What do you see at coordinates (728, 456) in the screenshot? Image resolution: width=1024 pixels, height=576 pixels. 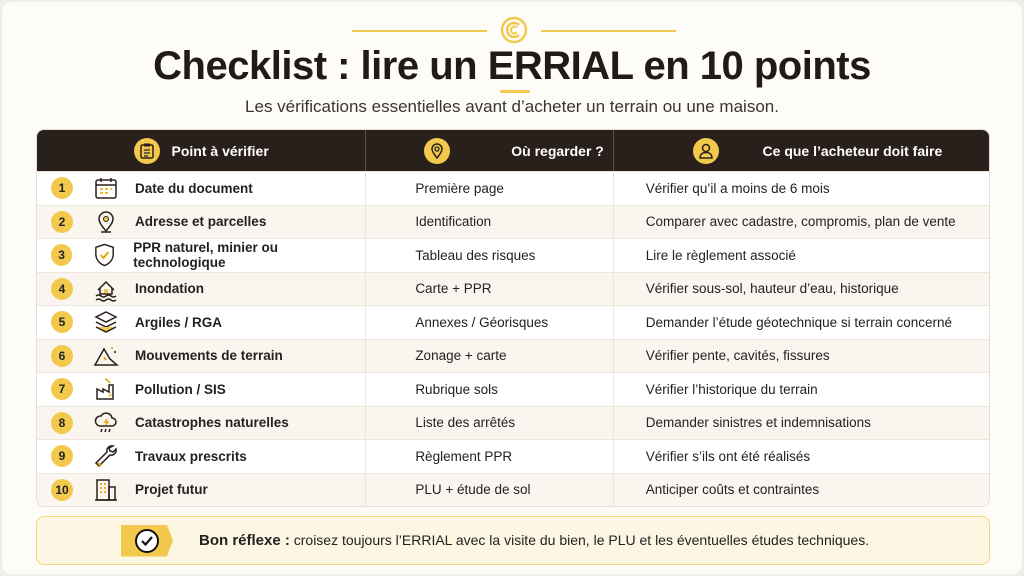 I see `action-text: Vérifier s’ils ont été réalisés` at bounding box center [728, 456].